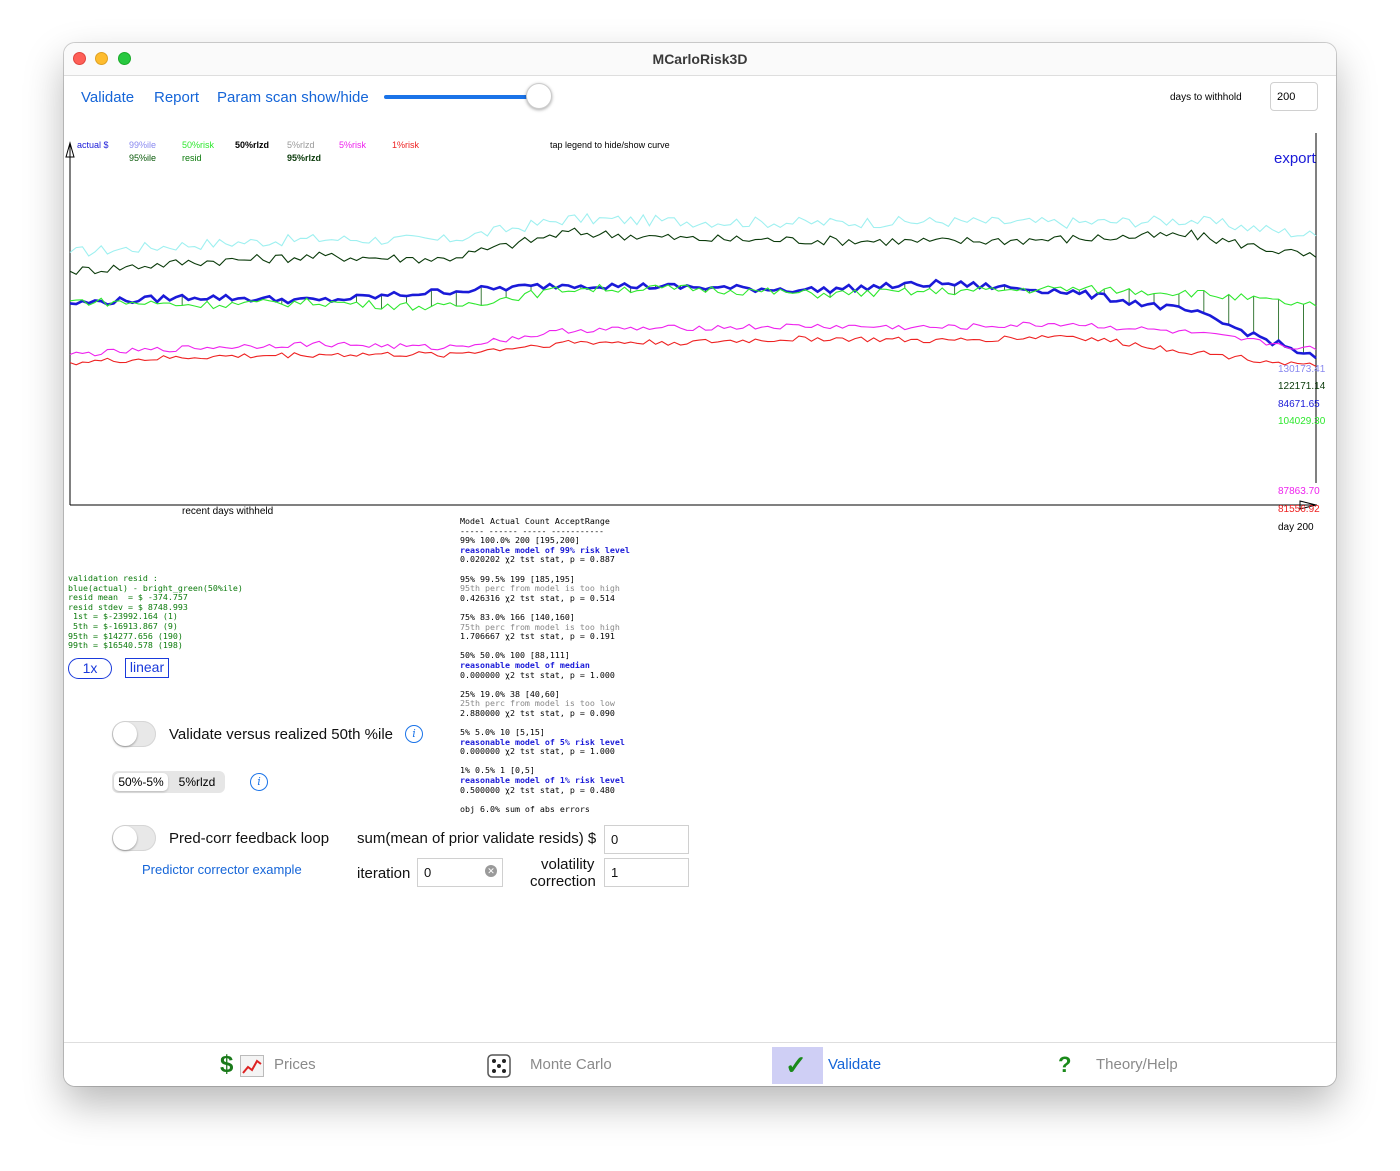 This screenshot has width=1400, height=1171. What do you see at coordinates (502, 732) in the screenshot?
I see `model-row: 5% 5.0% 10 [5,15]` at bounding box center [502, 732].